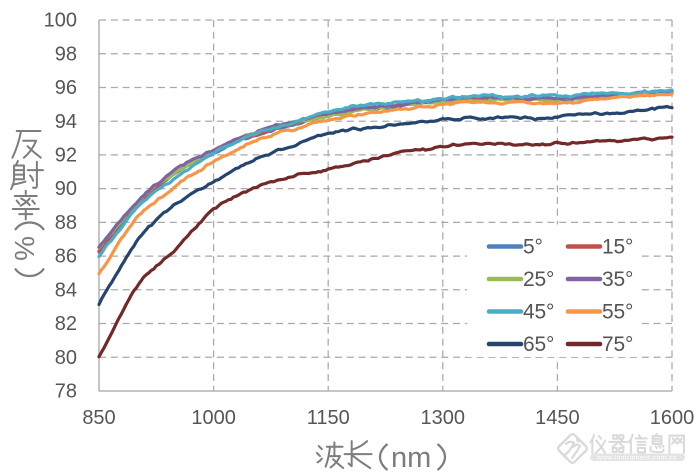 Image resolution: width=697 pixels, height=475 pixels. What do you see at coordinates (98, 418) in the screenshot?
I see `svg-text: 850` at bounding box center [98, 418].